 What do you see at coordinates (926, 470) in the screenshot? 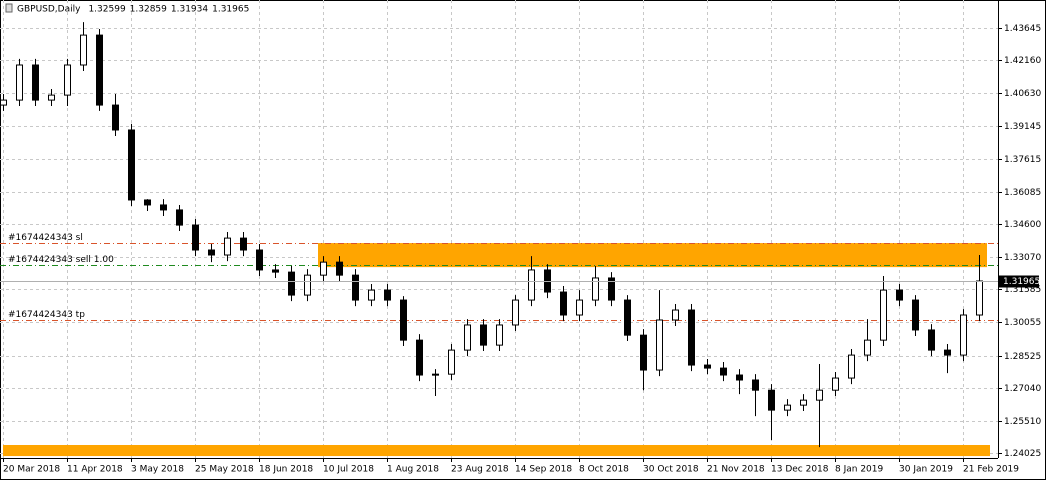
I see `x-tick-label: 30 Jan 2019` at bounding box center [926, 470].